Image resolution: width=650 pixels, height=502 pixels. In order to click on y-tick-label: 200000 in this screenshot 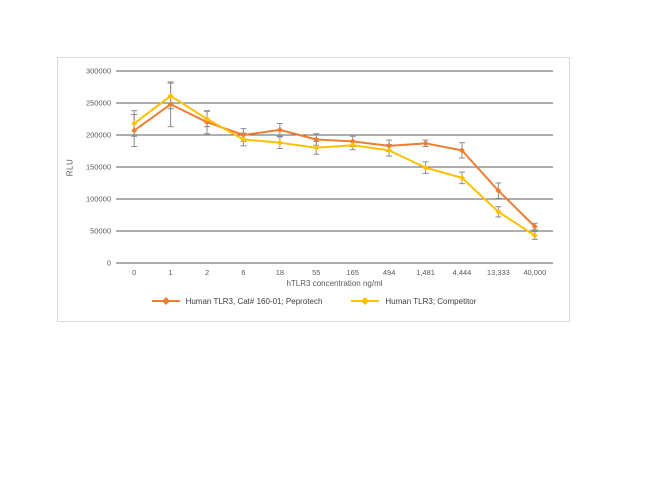, I will do `click(98, 135)`.